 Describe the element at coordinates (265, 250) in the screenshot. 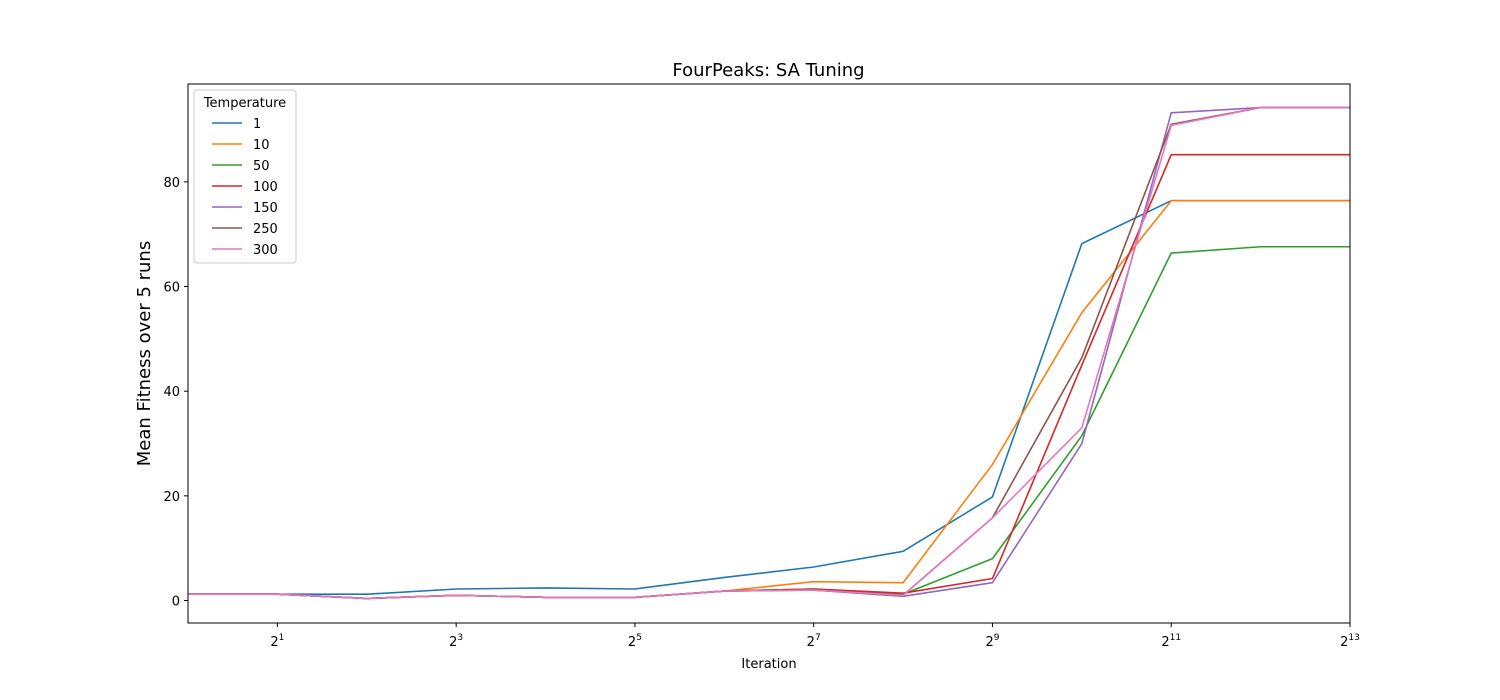

I see `legend-label-300: 300` at that location.